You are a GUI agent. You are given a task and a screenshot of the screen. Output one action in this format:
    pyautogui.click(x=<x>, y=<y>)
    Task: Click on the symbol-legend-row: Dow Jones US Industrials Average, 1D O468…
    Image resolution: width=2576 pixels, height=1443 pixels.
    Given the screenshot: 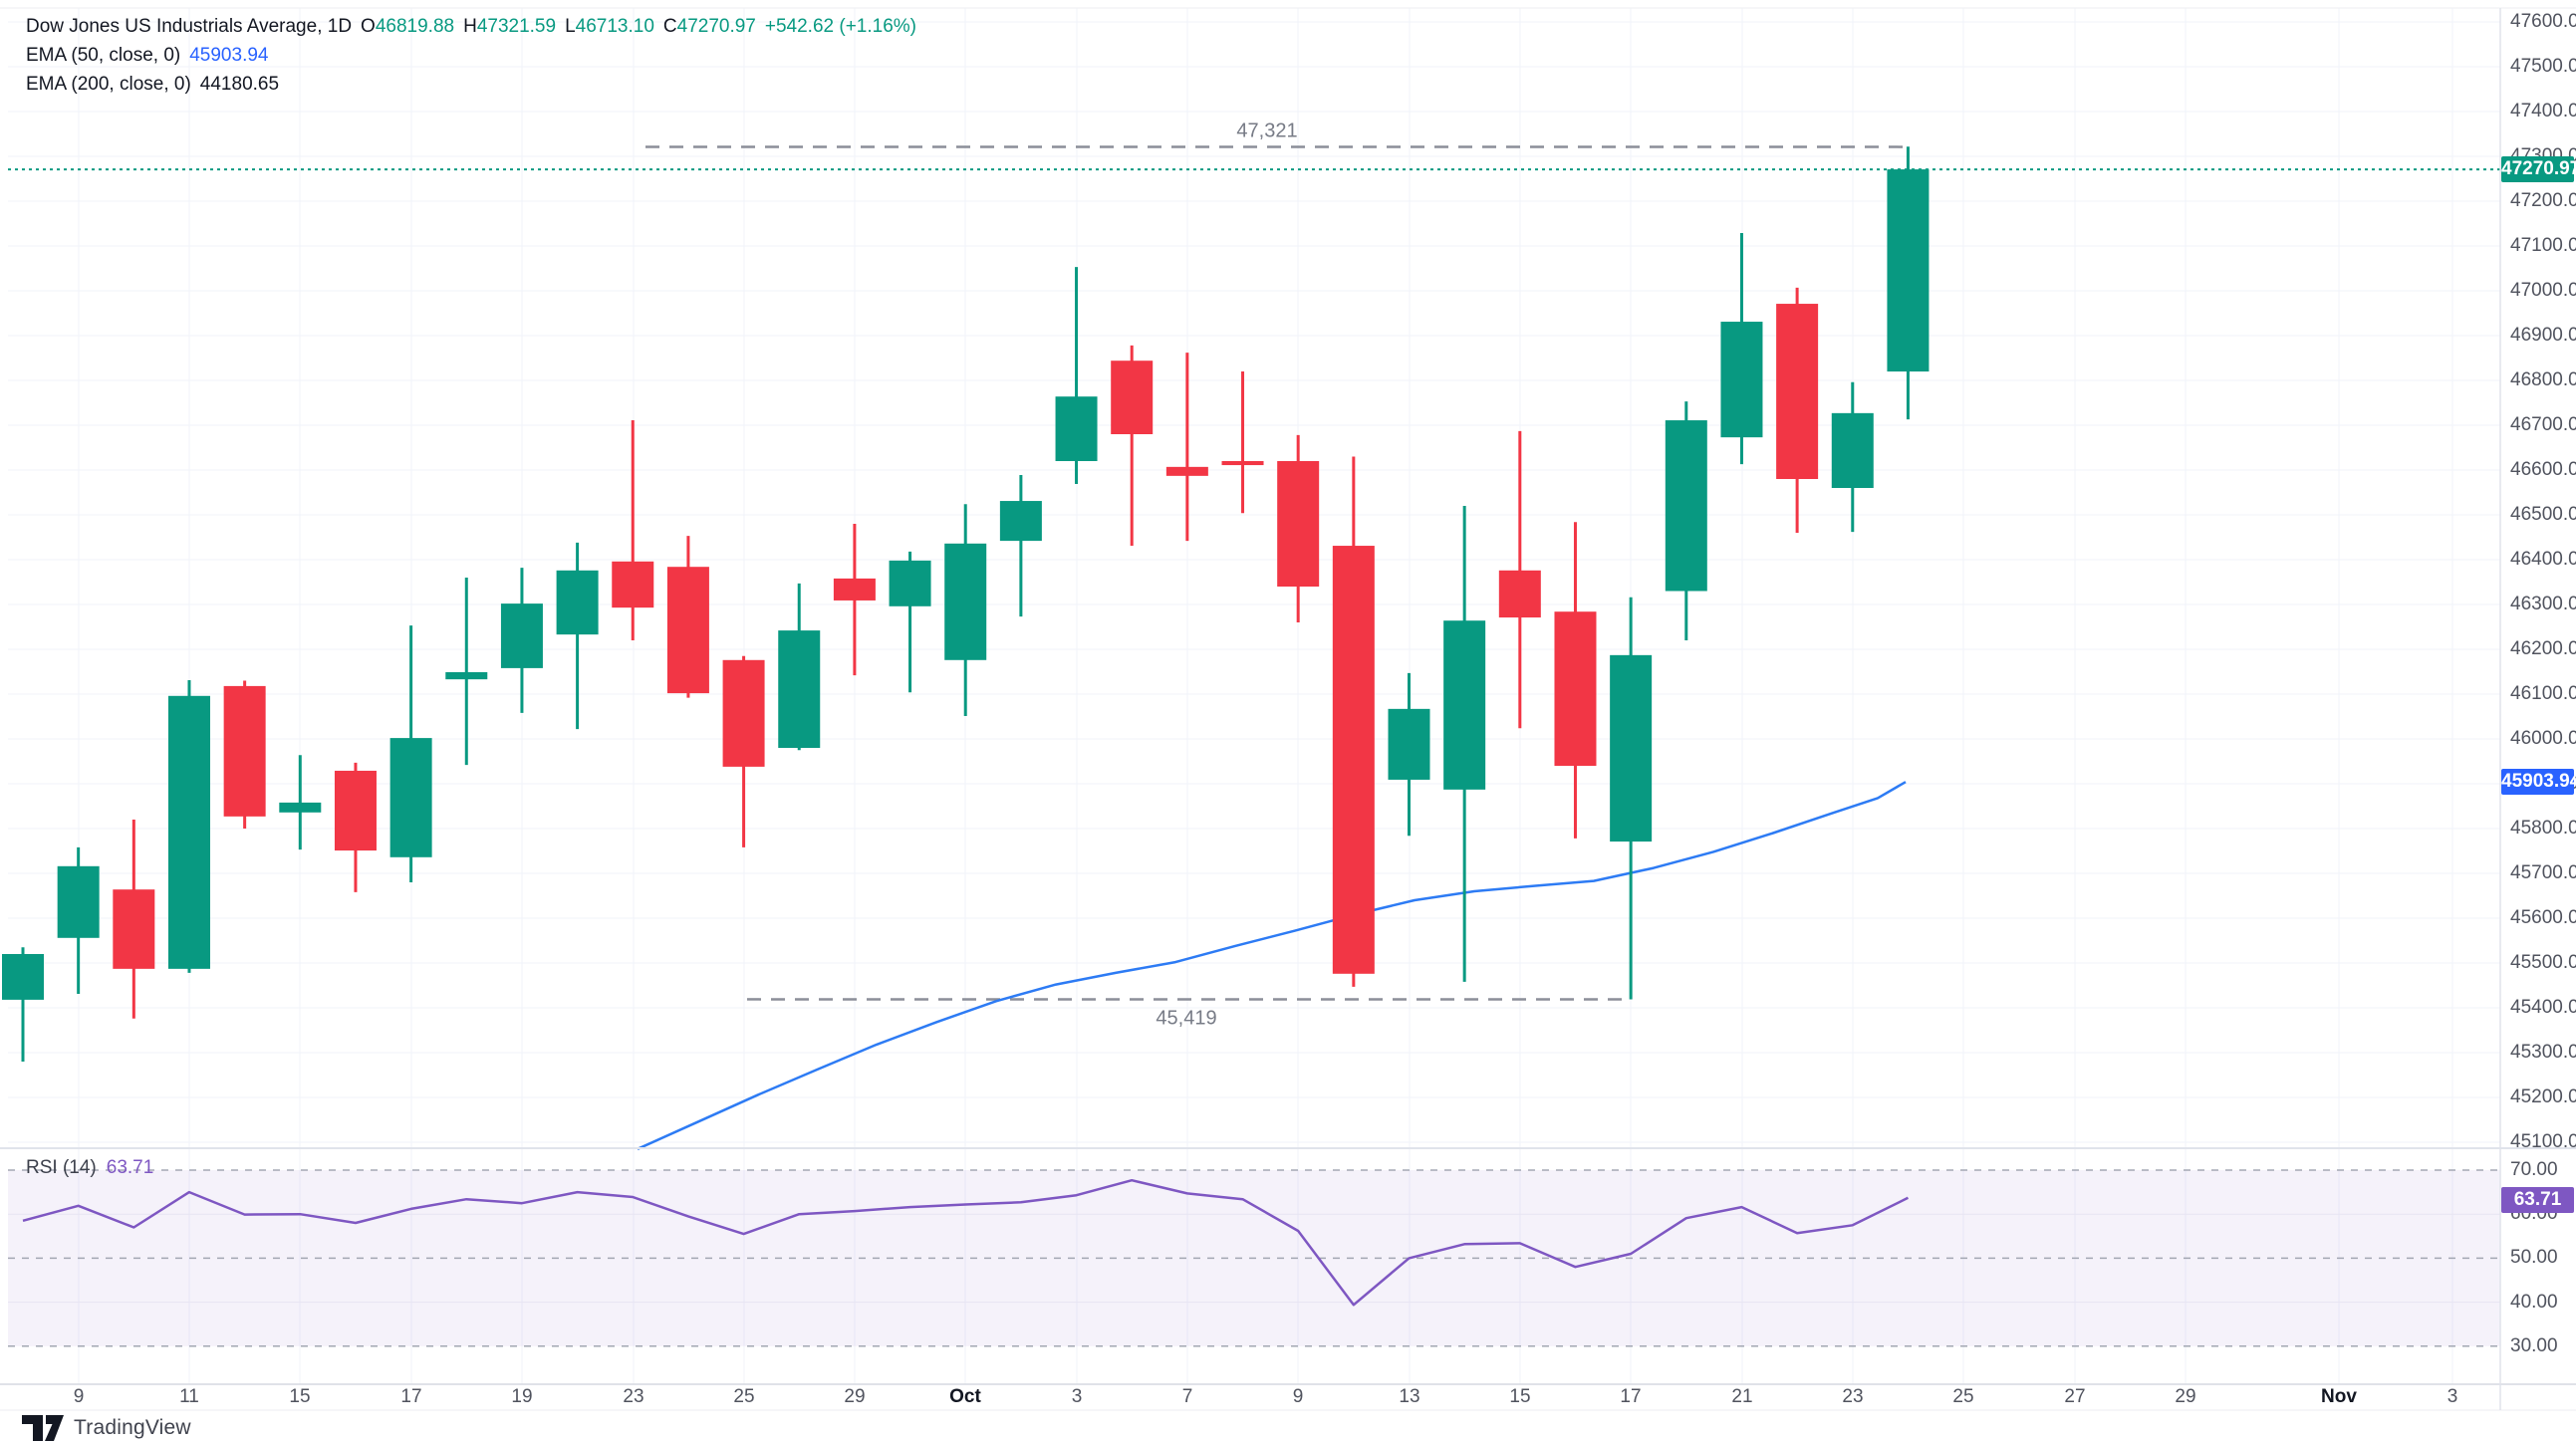 What is the action you would take?
    pyautogui.click(x=471, y=26)
    